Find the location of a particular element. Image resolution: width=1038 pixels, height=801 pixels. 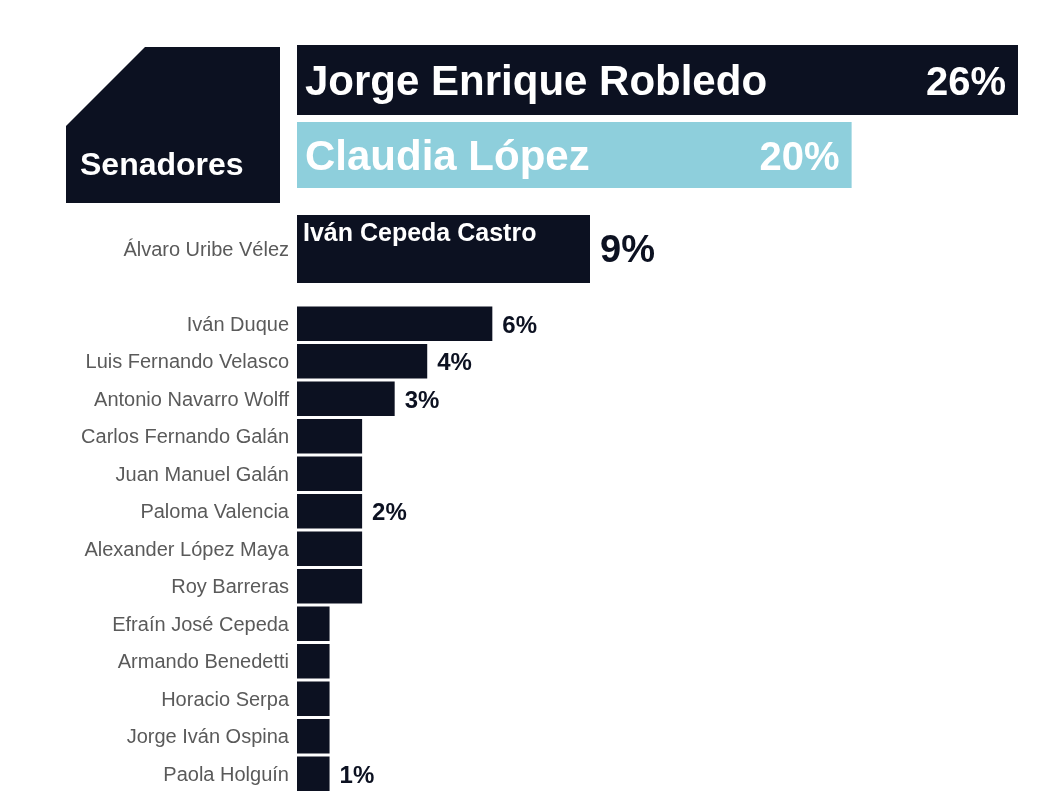

data-label: 3% is located at coordinates (422, 399).